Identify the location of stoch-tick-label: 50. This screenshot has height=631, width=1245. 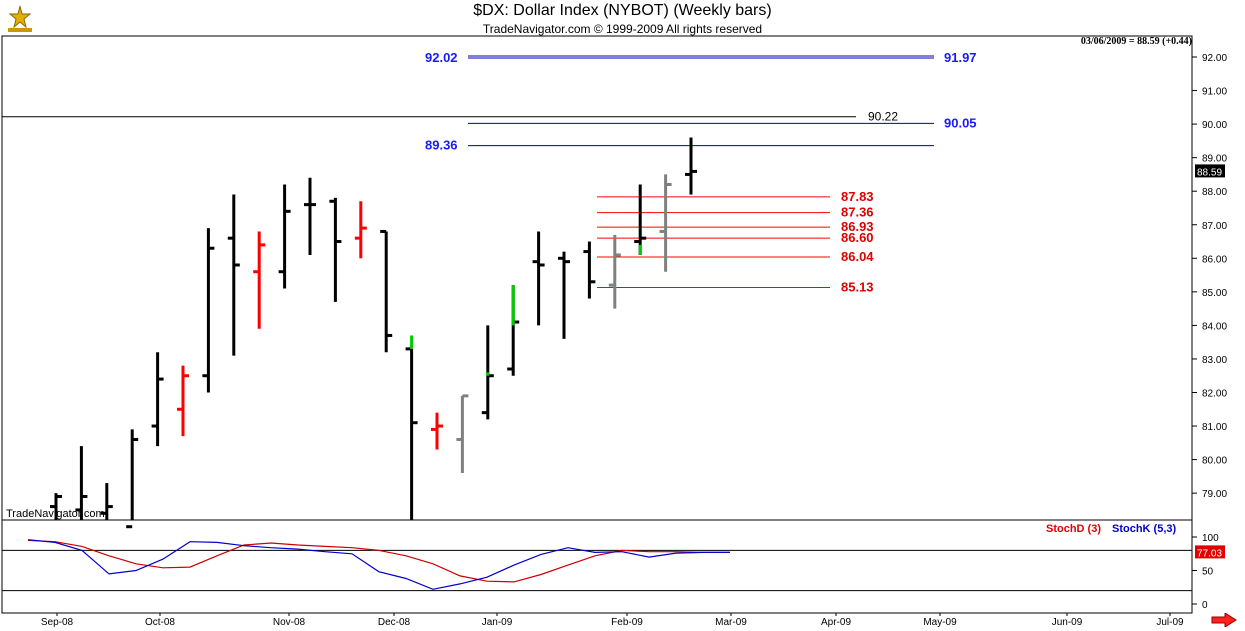
(1208, 572).